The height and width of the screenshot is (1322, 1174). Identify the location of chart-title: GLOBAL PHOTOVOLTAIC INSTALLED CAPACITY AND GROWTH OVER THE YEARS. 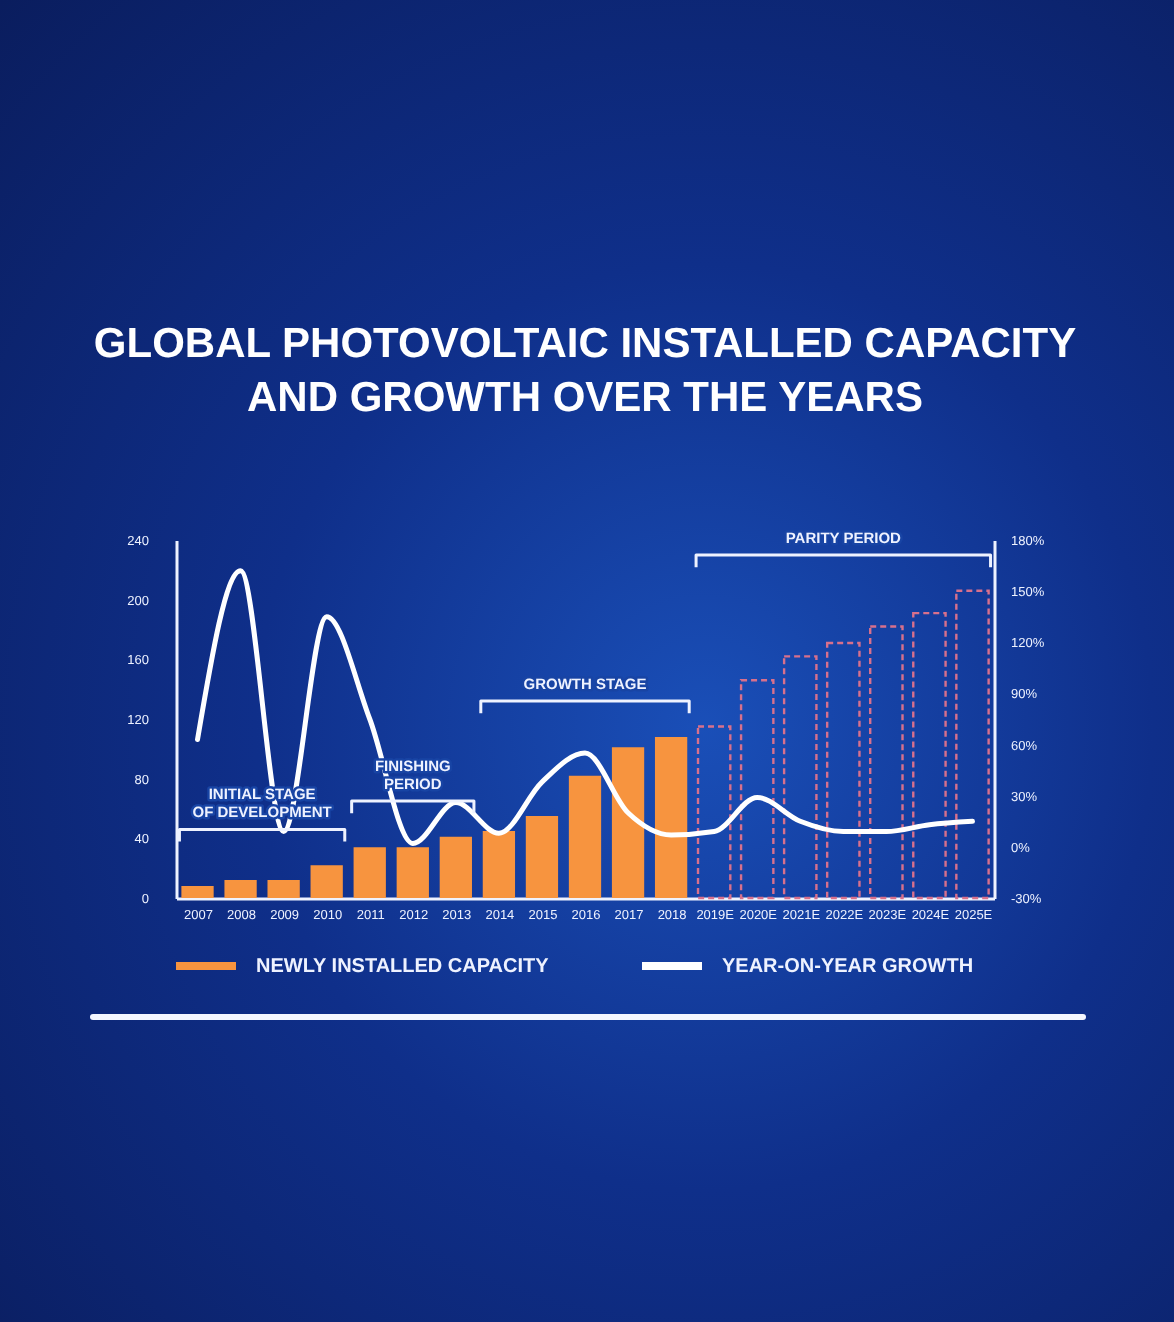
(585, 370).